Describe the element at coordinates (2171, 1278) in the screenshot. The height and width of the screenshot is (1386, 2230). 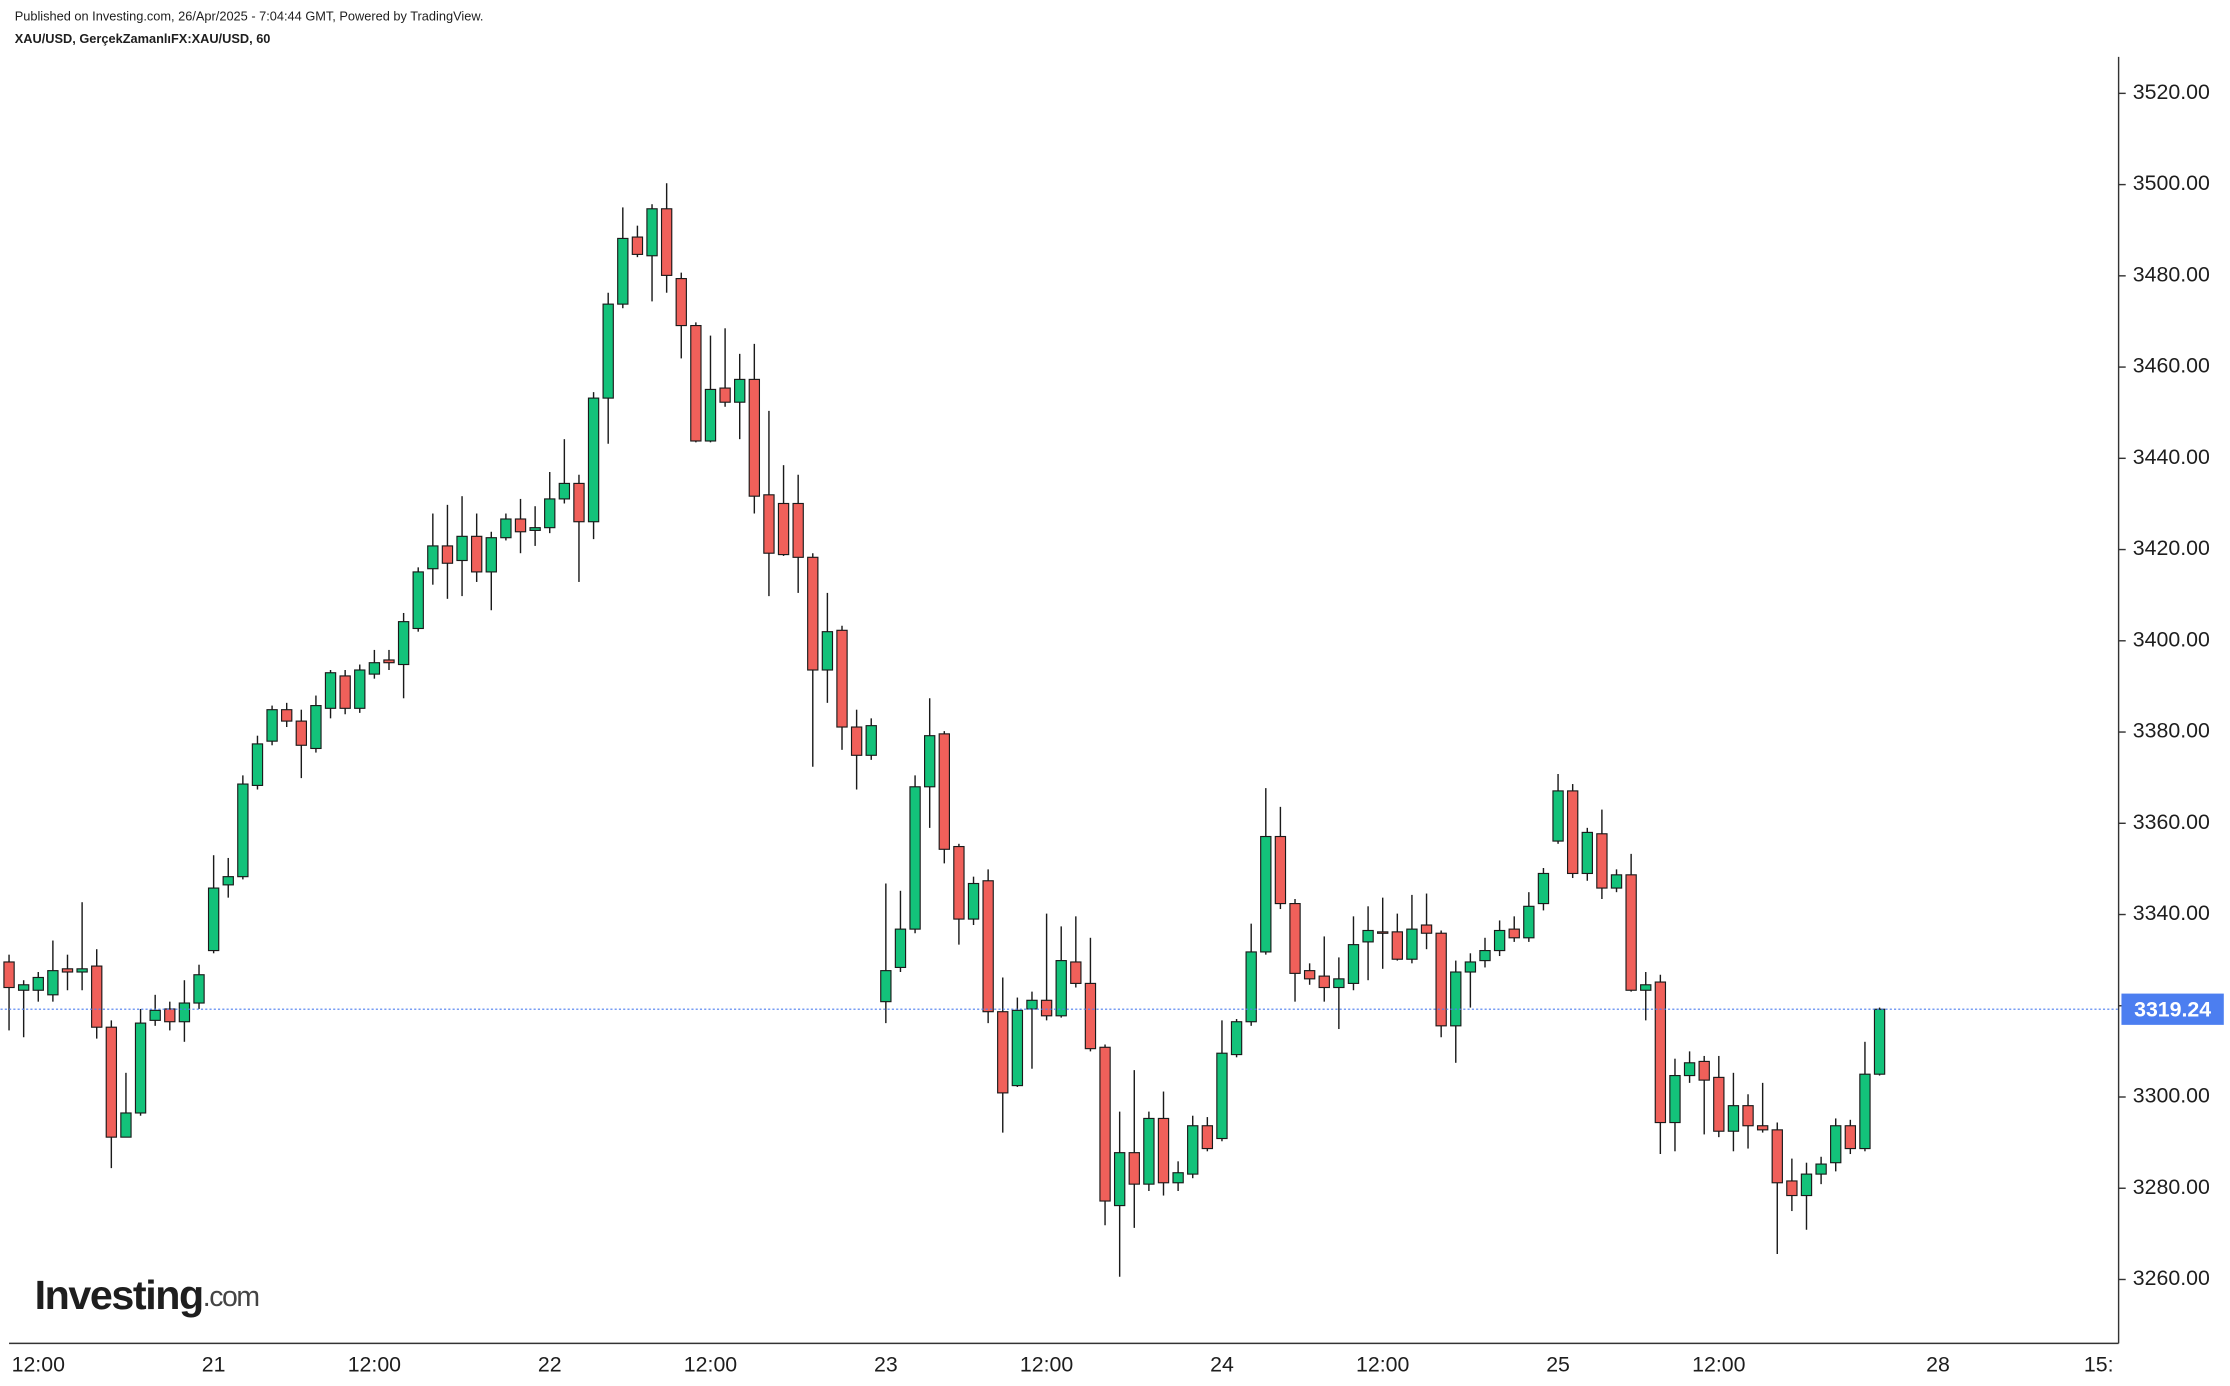
I see `y-tick-label: 3260.00` at that location.